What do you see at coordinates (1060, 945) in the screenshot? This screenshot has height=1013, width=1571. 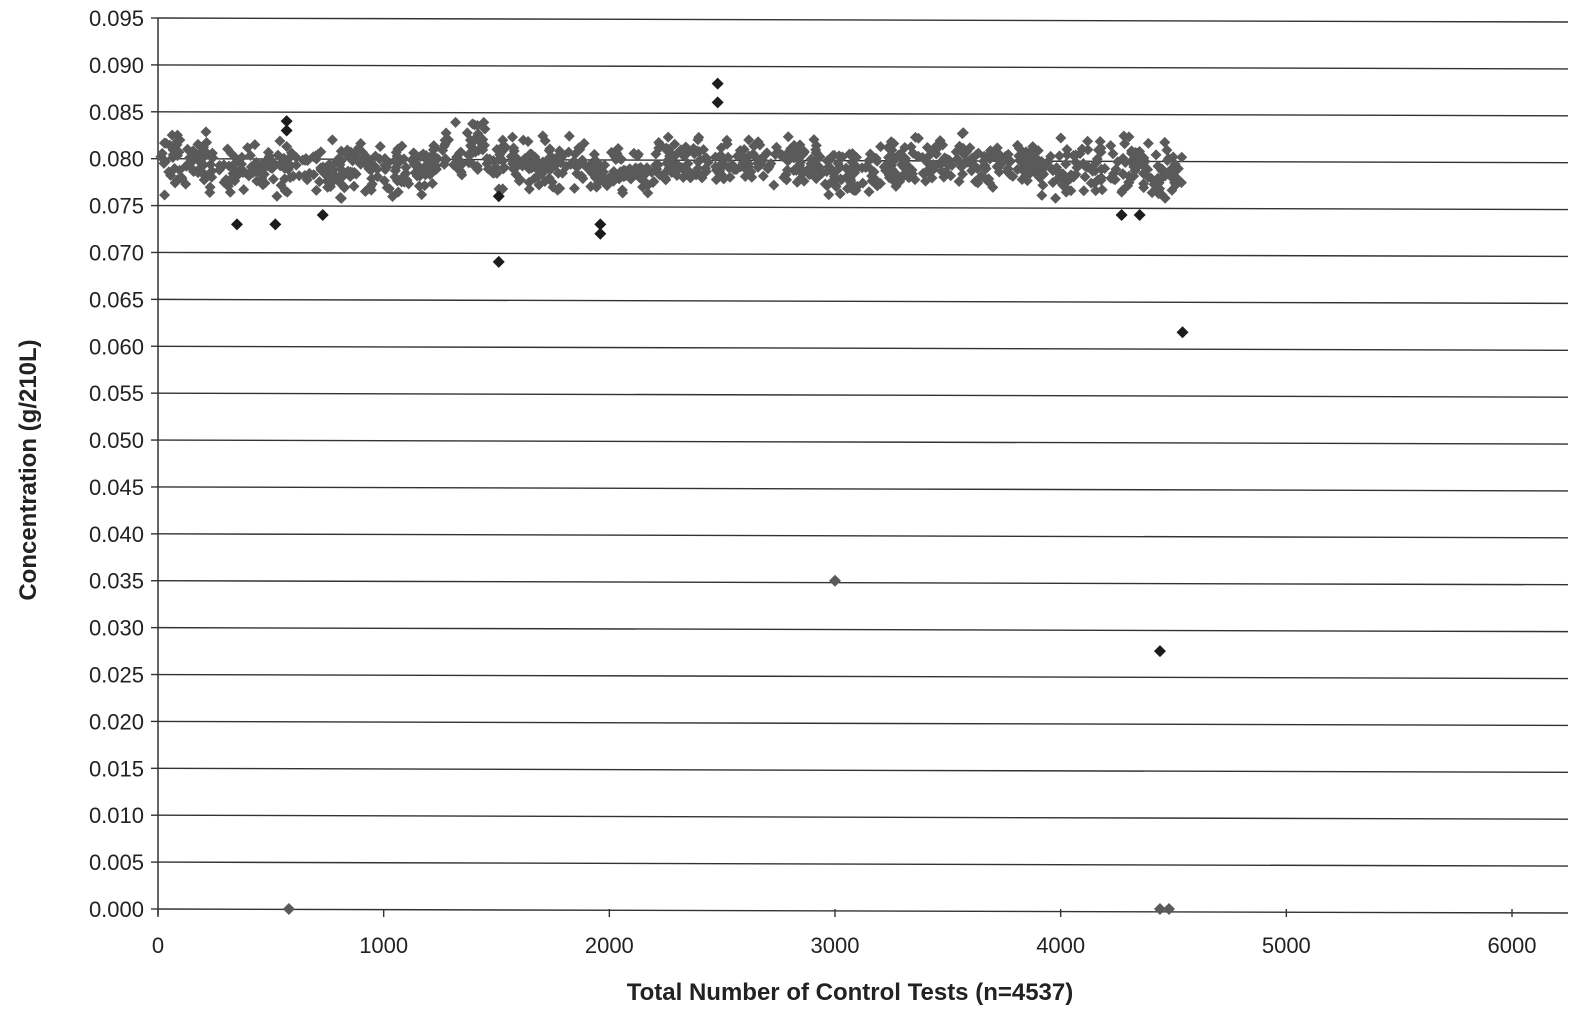 I see `x-tick-label: 4000` at bounding box center [1060, 945].